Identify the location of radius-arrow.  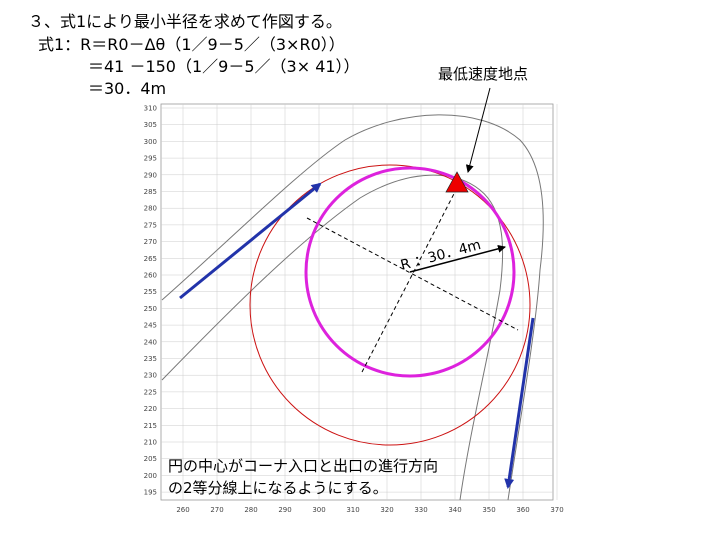
(457, 258).